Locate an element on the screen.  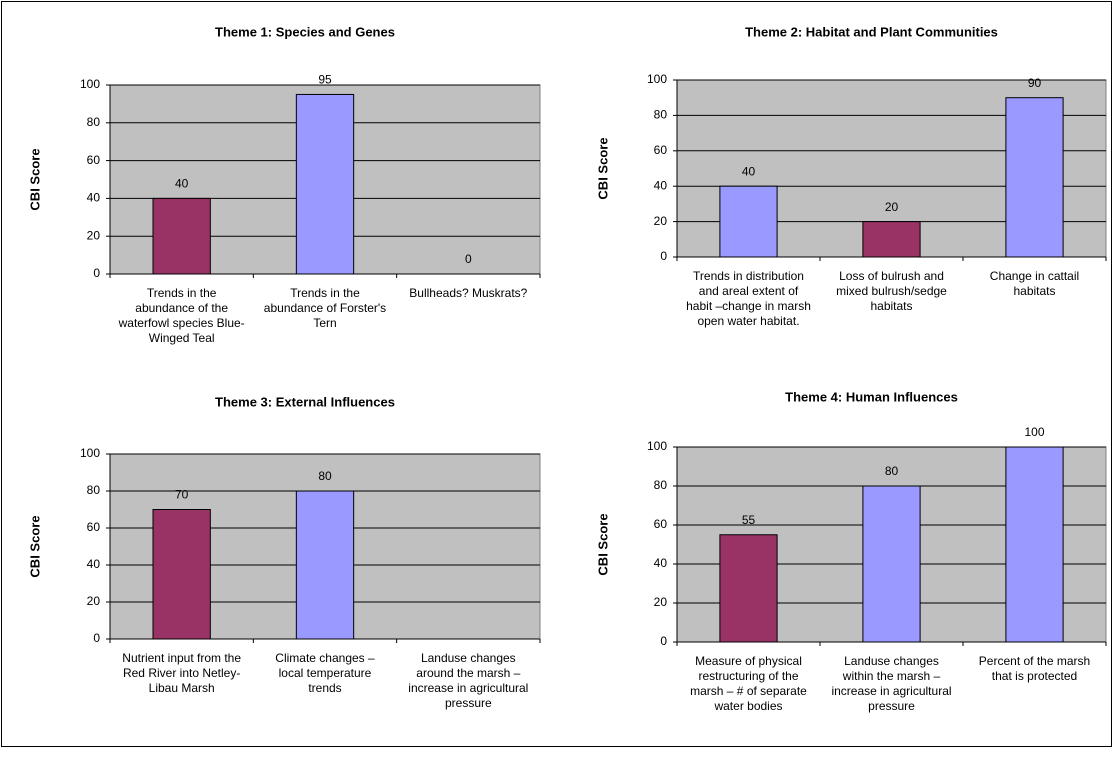
x-tick-label: Percent of the marsh that is protected is located at coordinates (1034, 668).